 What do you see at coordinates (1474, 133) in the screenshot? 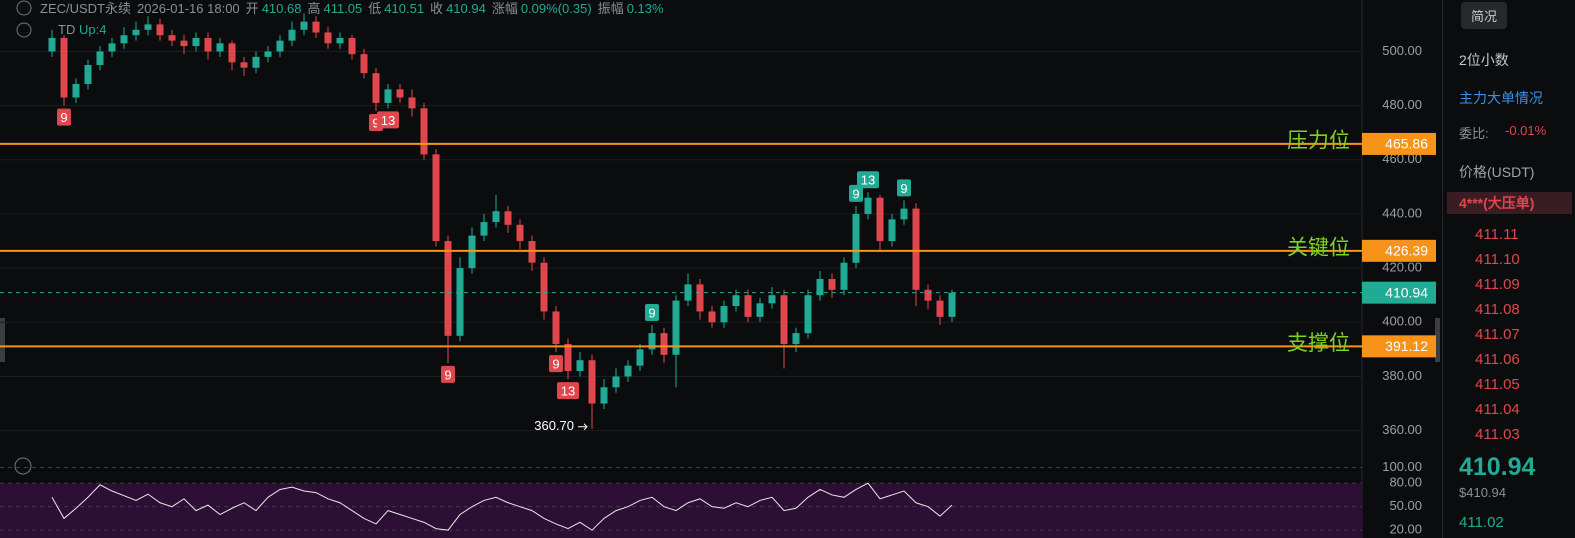
I see `ratio-label: 委比:` at bounding box center [1474, 133].